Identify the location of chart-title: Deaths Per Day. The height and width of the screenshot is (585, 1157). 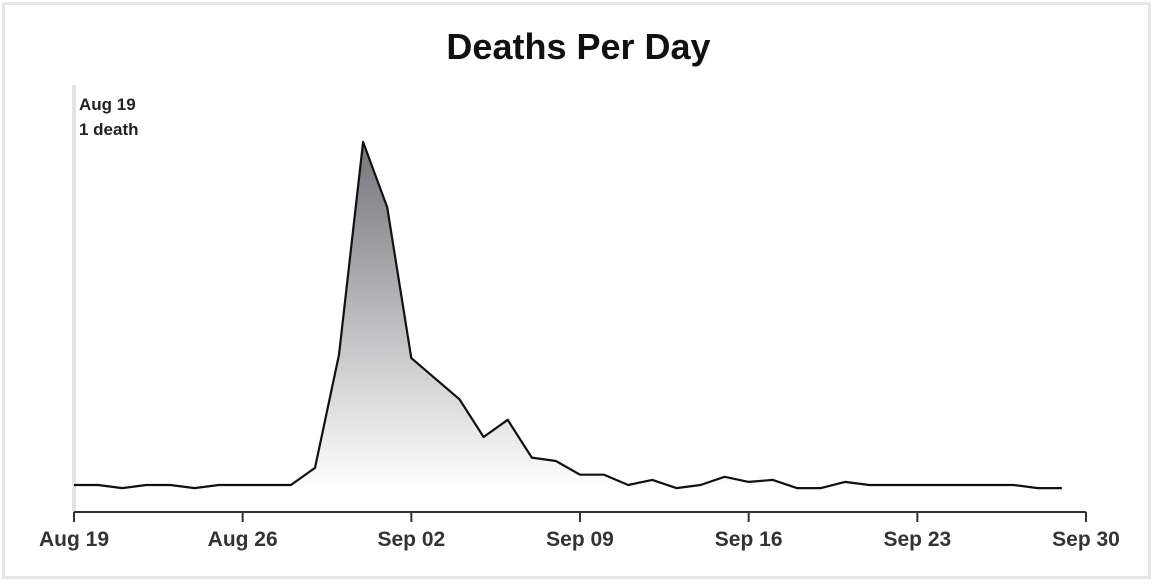
(578, 46).